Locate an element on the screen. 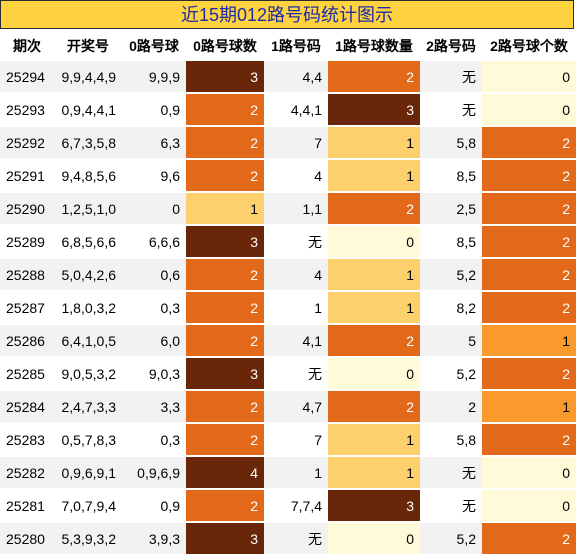  period-cell: 25291 is located at coordinates (27, 176).